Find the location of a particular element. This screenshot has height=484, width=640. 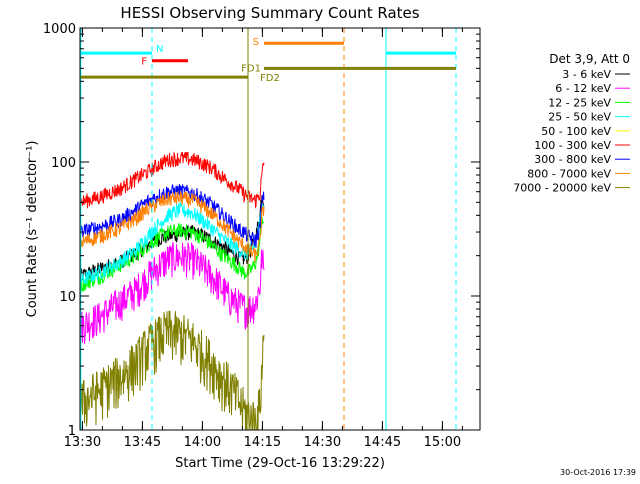

legend-header: Det 3,9, Att 0 is located at coordinates (589, 59).